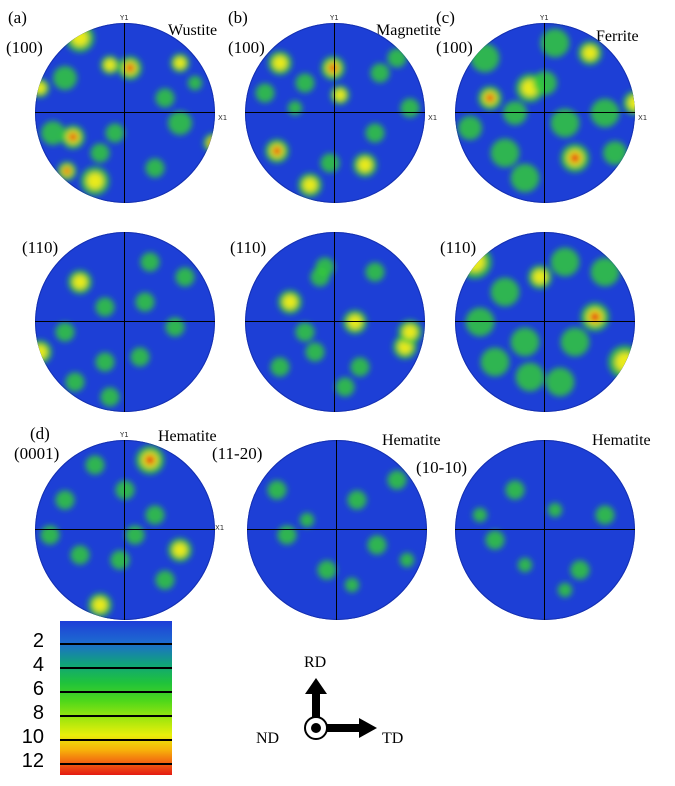 The width and height of the screenshot is (675, 786). What do you see at coordinates (187, 436) in the screenshot?
I see `phase-label-hematite-1: Hematite` at bounding box center [187, 436].